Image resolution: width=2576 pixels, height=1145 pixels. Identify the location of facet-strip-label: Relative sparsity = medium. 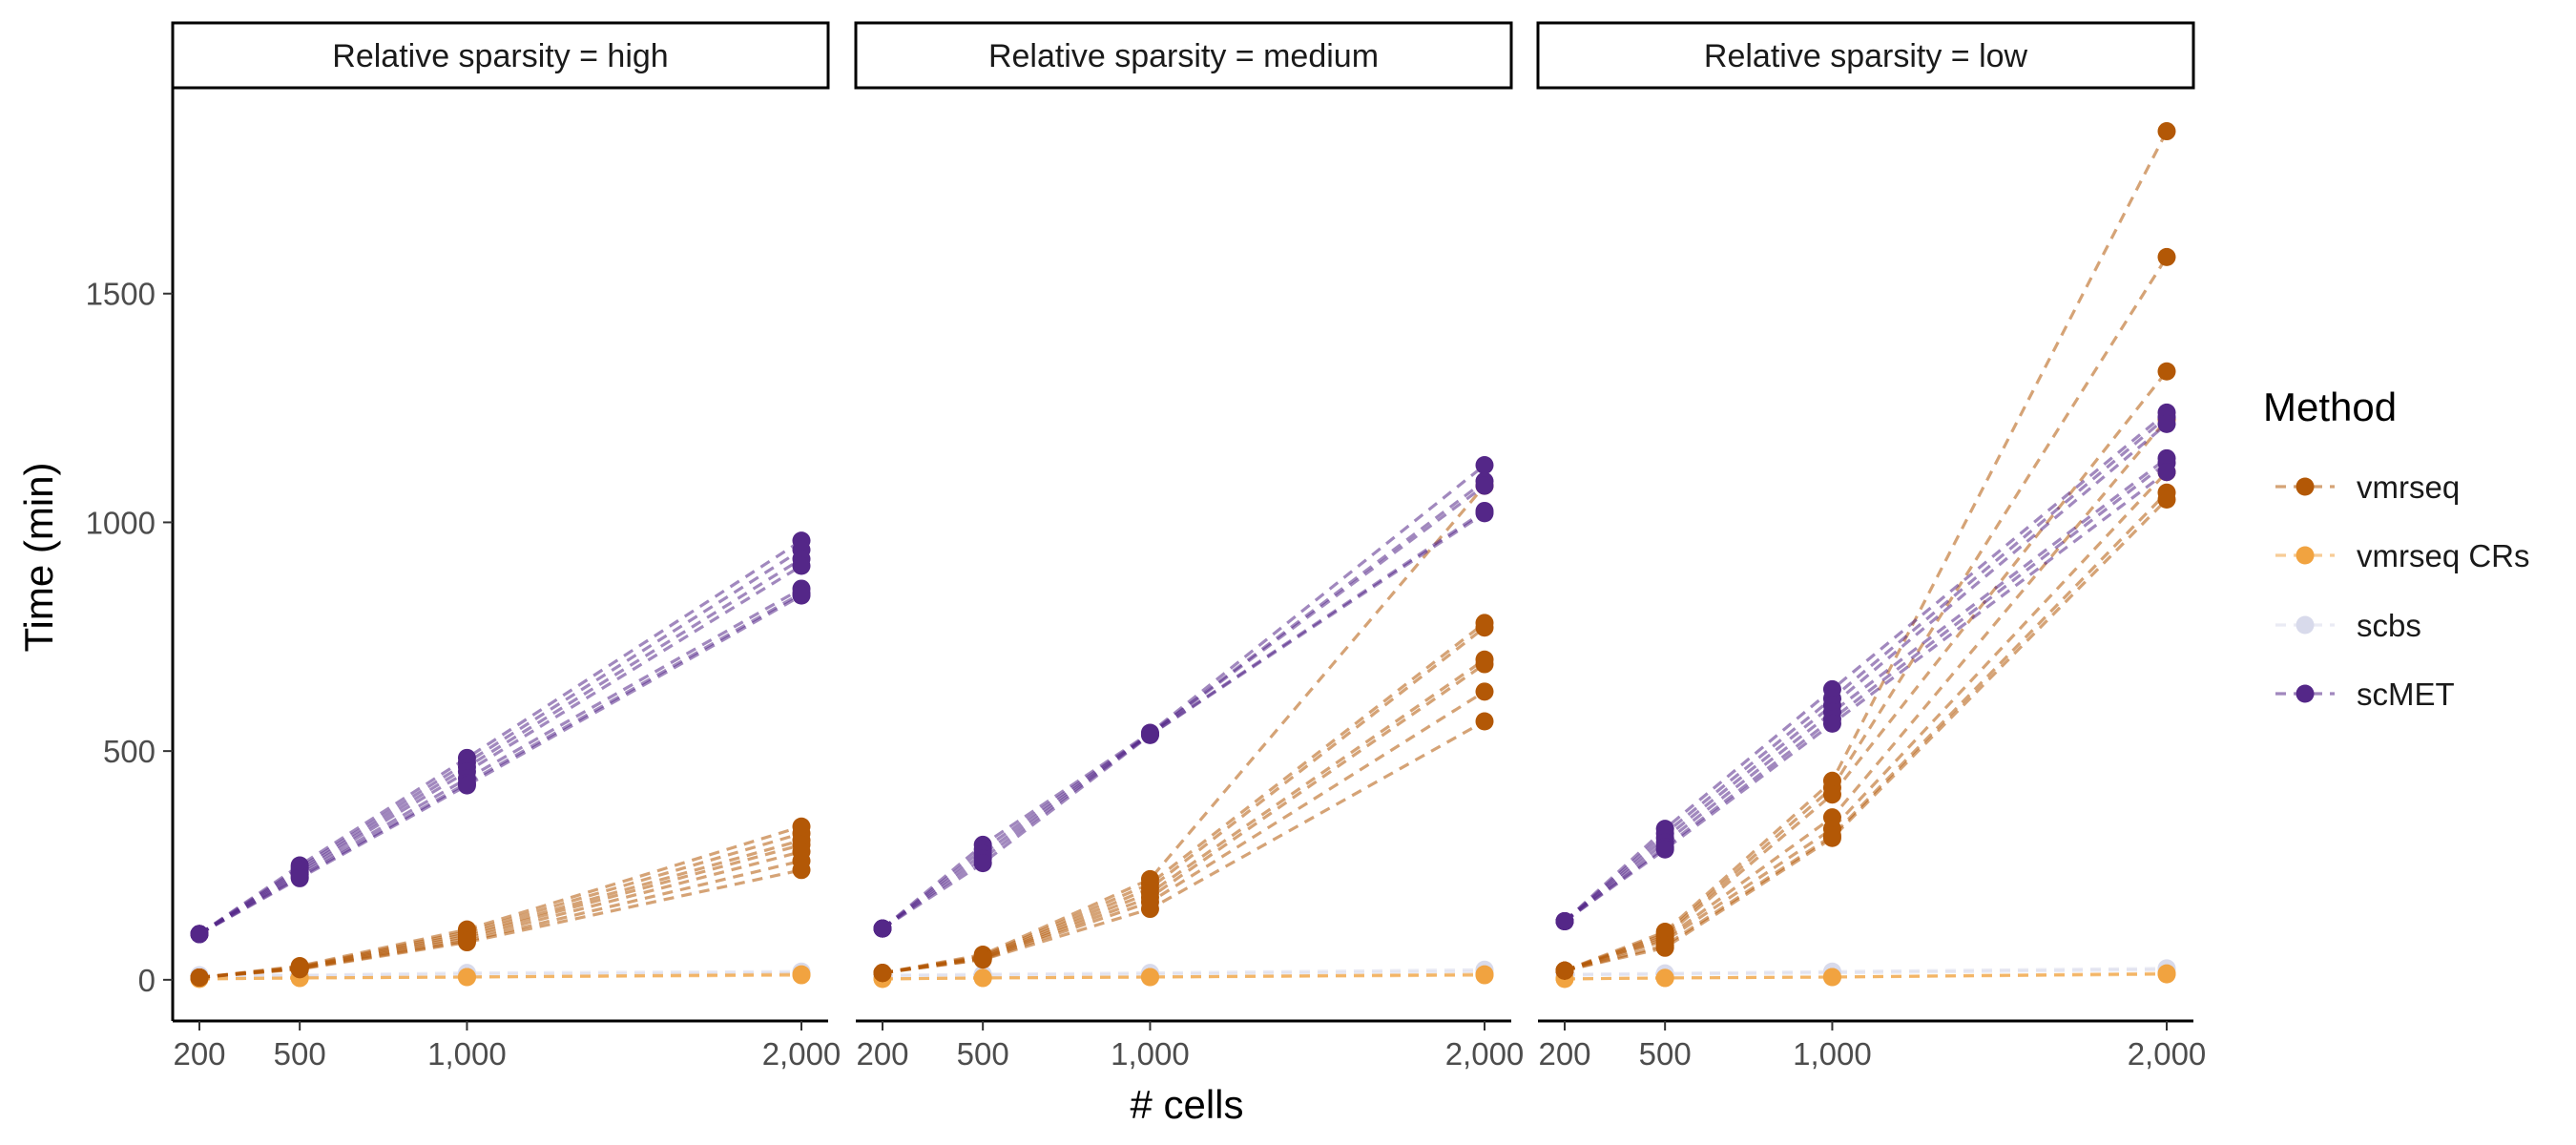
(1183, 56).